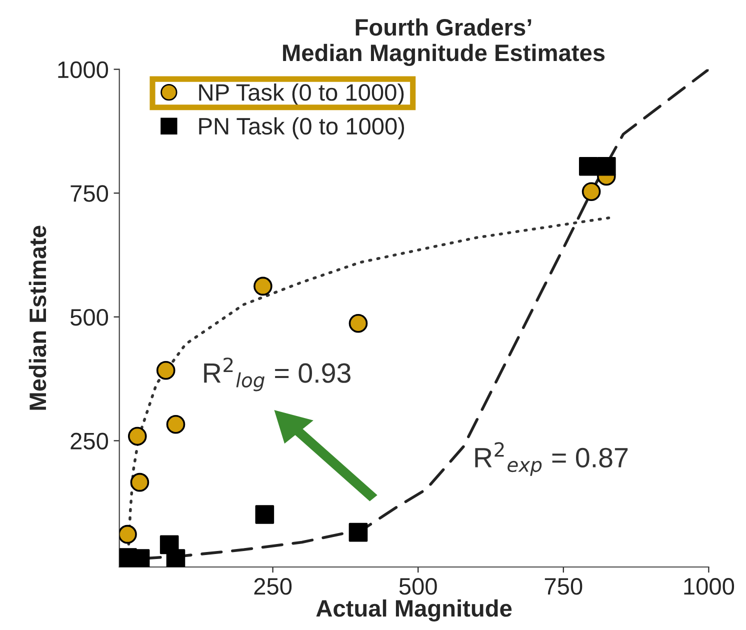  What do you see at coordinates (418, 586) in the screenshot?
I see `x-tick-label: 500` at bounding box center [418, 586].